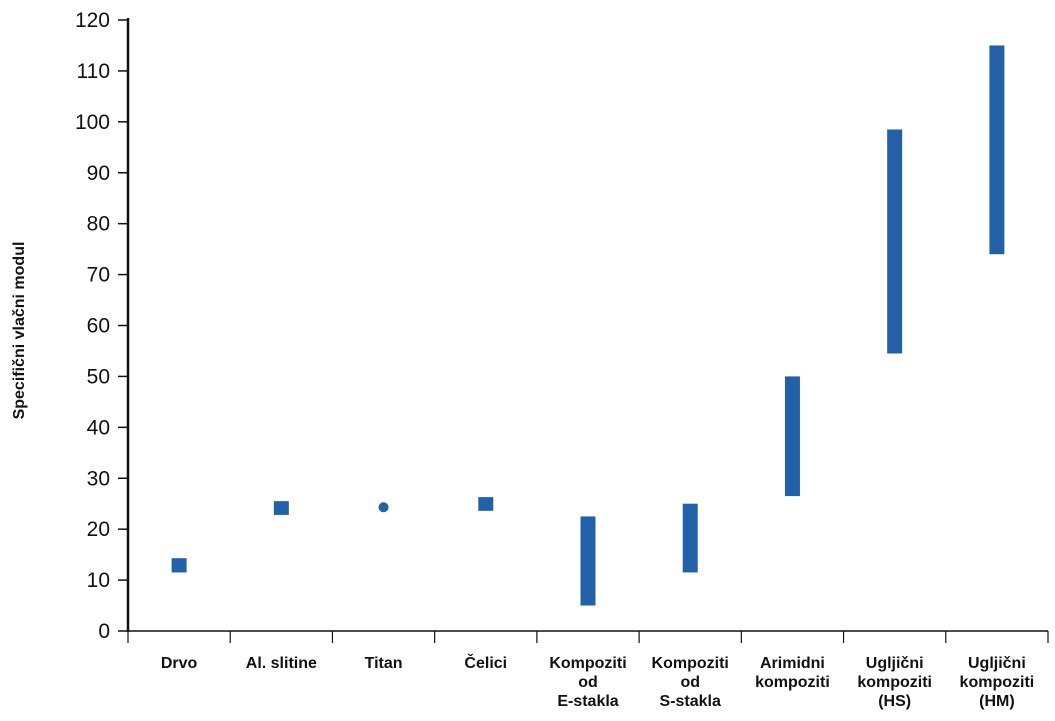 The height and width of the screenshot is (721, 1055). What do you see at coordinates (104, 631) in the screenshot?
I see `y-tick-label: 0` at bounding box center [104, 631].